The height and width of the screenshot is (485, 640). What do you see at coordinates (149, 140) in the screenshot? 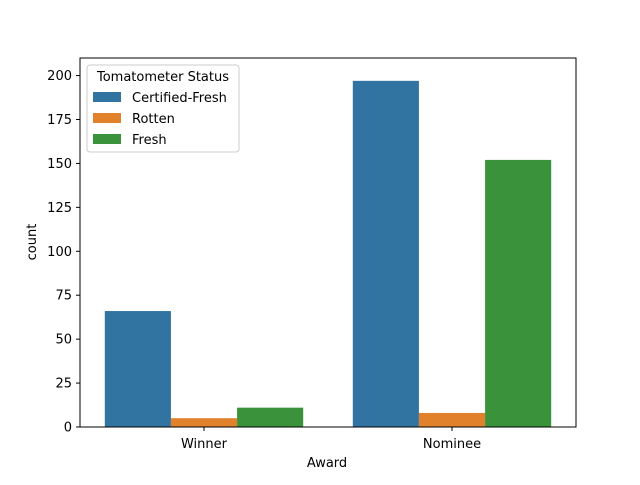
I see `legend-label-fresh: Fresh` at bounding box center [149, 140].